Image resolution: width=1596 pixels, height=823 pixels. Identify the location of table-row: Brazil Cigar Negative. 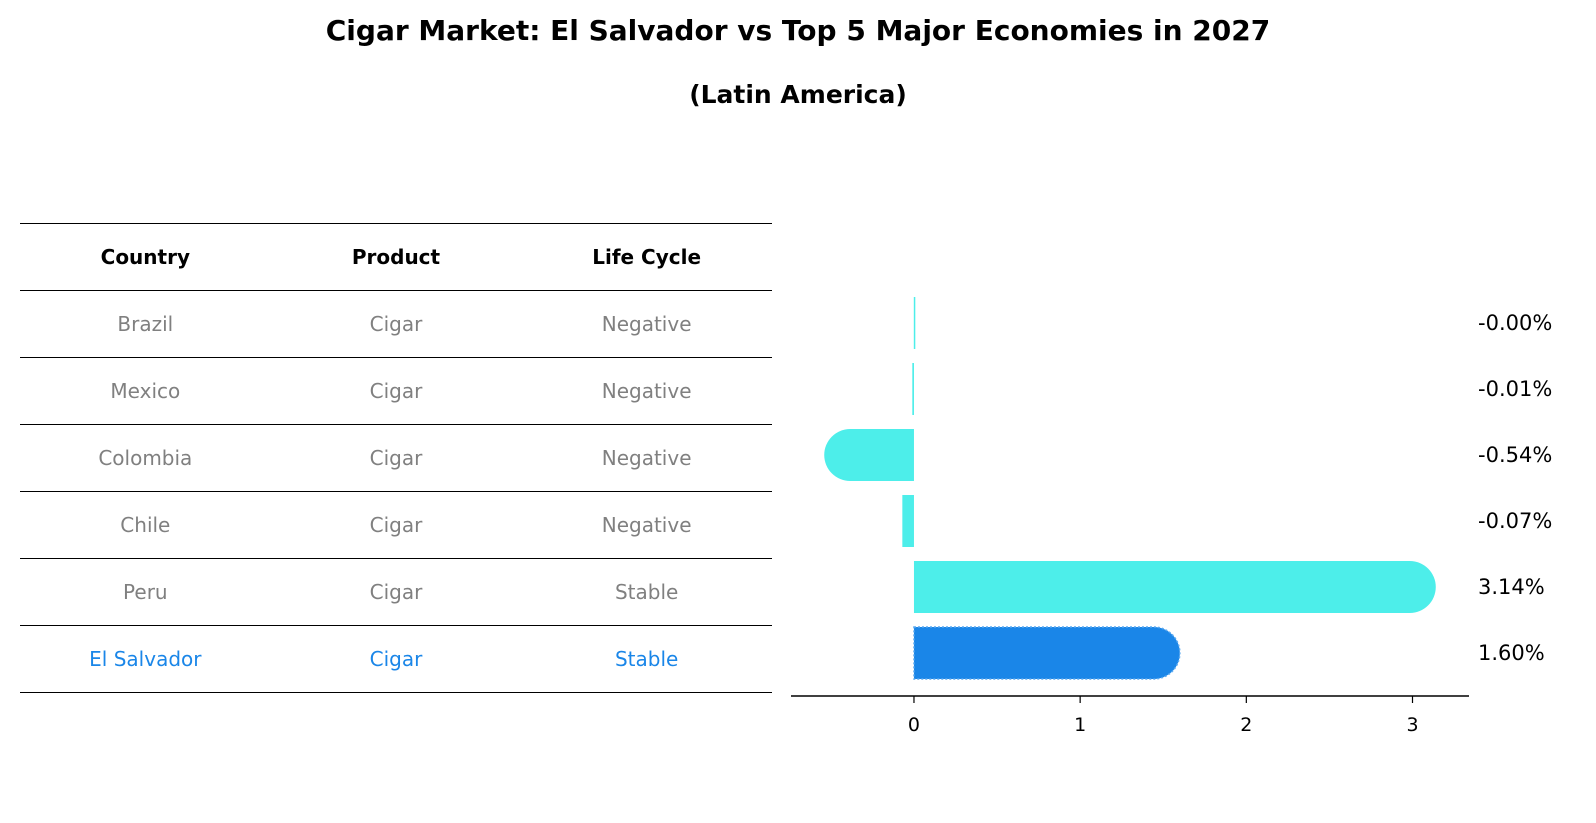
(396, 323).